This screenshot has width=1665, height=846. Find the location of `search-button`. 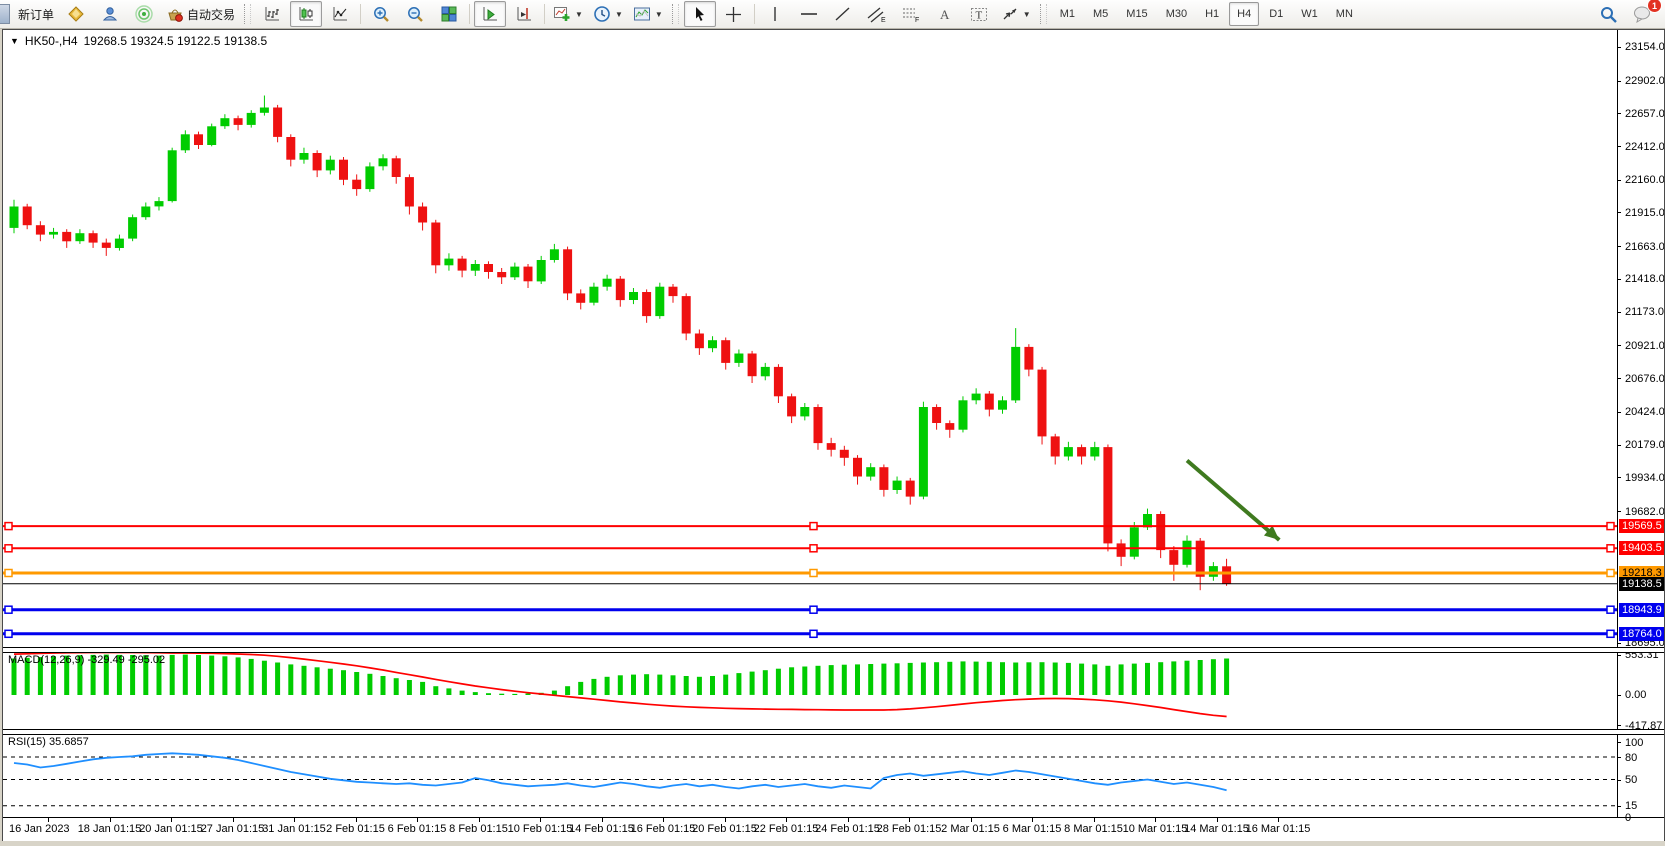

search-button is located at coordinates (1608, 14).